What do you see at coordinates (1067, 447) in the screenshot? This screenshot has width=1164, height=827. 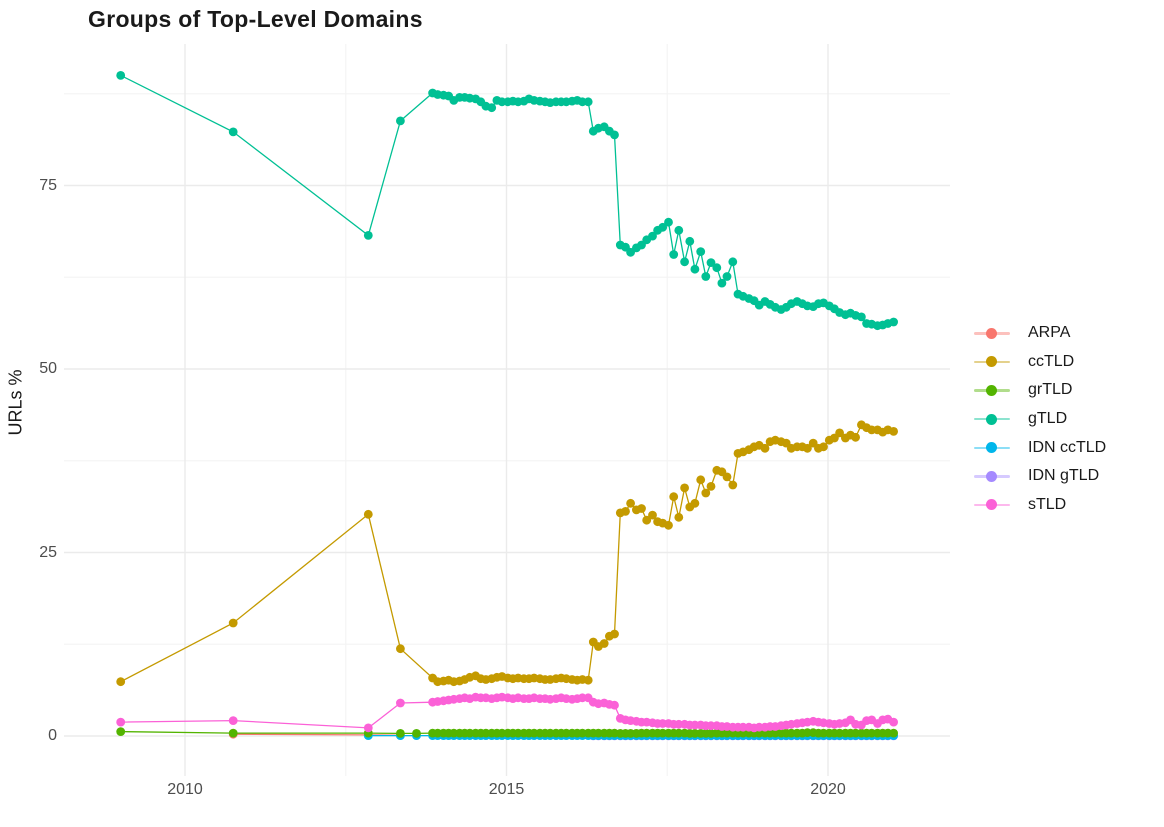 I see `legend-label: IDN ccTLD` at bounding box center [1067, 447].